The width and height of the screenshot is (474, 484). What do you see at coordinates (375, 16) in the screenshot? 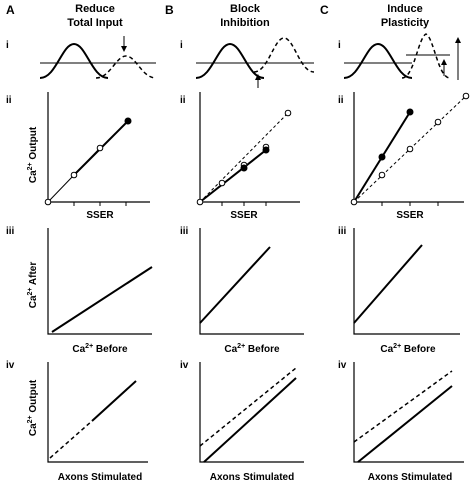
I see `panel-c-header: C Induce Plasticity` at bounding box center [375, 16].